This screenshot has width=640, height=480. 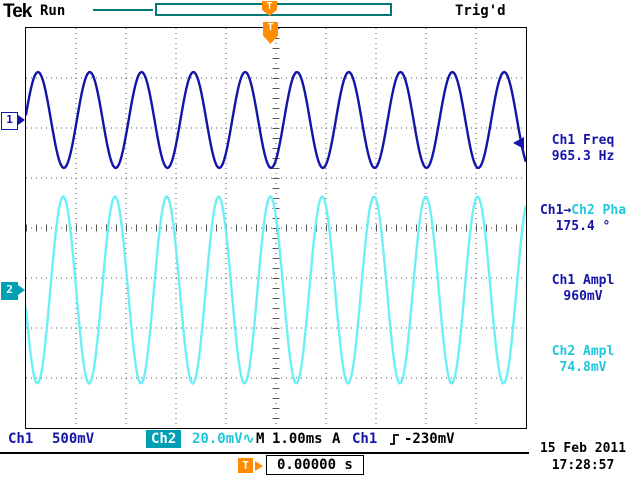 I want to click on measurement-label: Ch1→Ch2 Pha, so click(x=583, y=211).